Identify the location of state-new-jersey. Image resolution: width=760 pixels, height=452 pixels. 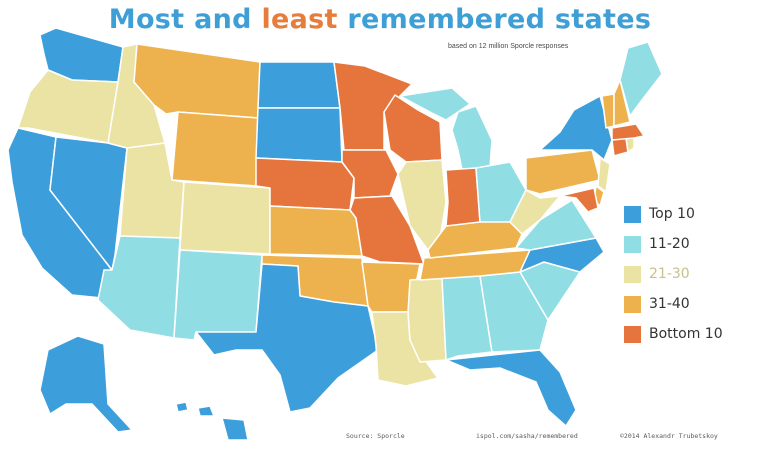
(604, 175).